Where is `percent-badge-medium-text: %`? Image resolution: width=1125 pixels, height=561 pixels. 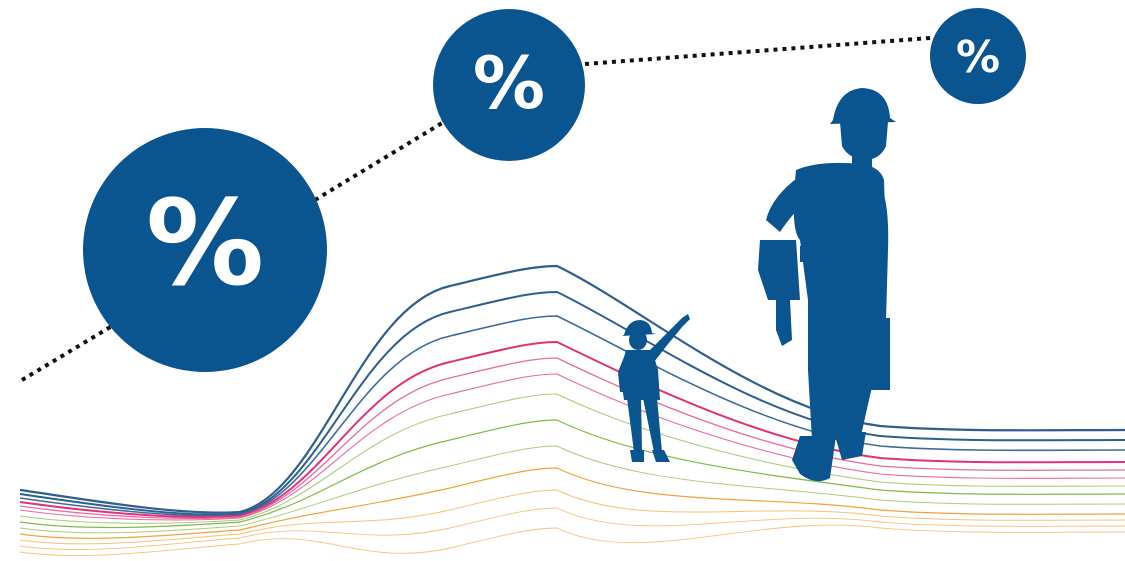
percent-badge-medium-text: % is located at coordinates (509, 83).